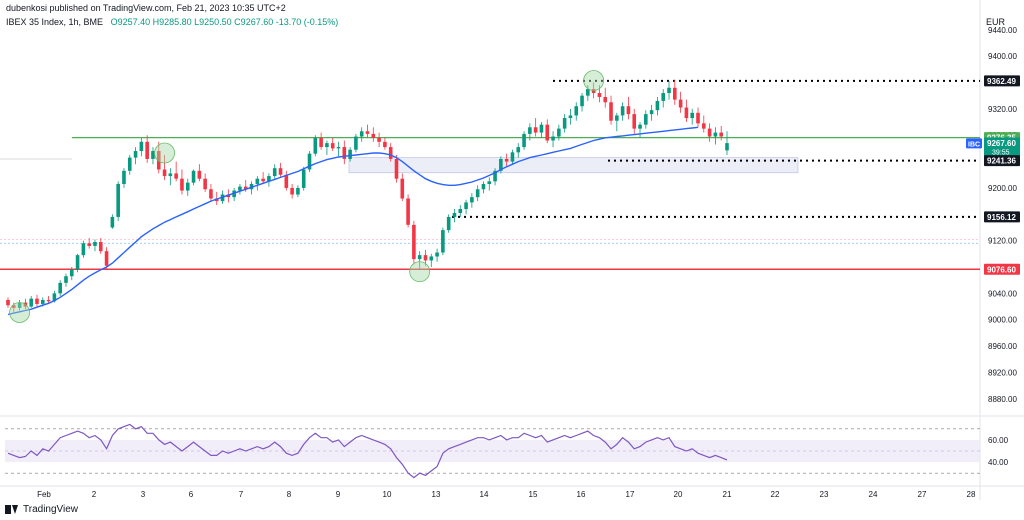 The width and height of the screenshot is (1024, 520). What do you see at coordinates (1002, 241) in the screenshot?
I see `y-tick-label: 9120.00` at bounding box center [1002, 241].